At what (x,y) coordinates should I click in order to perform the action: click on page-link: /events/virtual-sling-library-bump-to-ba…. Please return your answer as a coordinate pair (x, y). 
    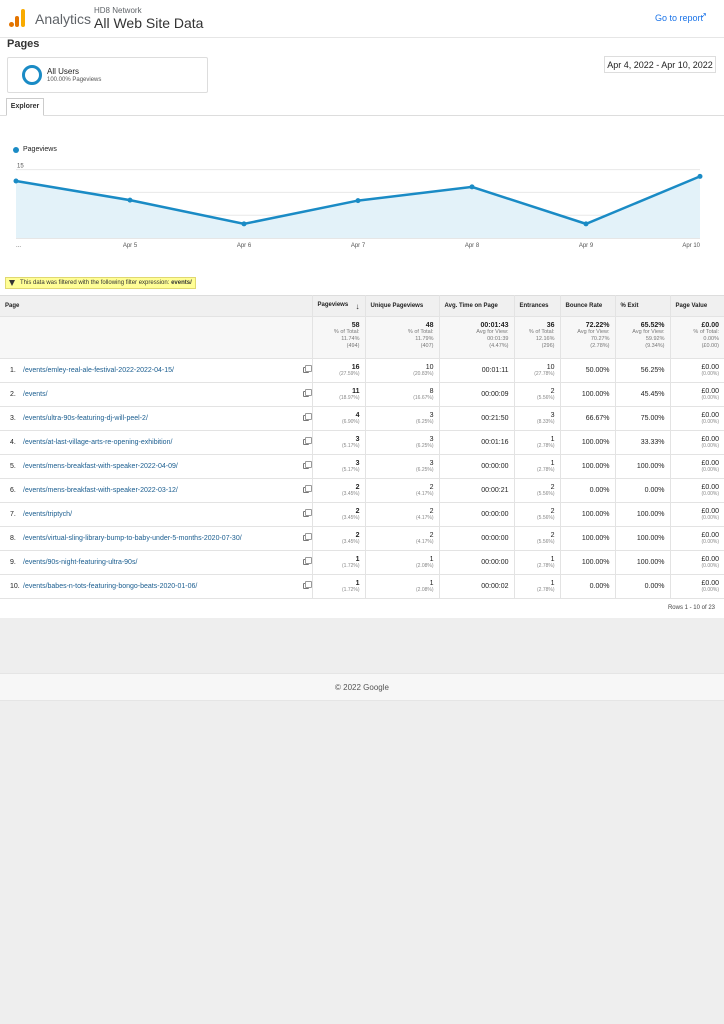
    Looking at the image, I should click on (132, 538).